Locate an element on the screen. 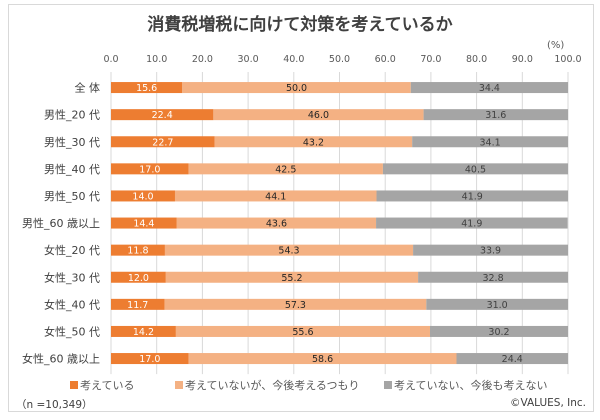 The image size is (600, 420). data-label: 58.6 is located at coordinates (322, 359).